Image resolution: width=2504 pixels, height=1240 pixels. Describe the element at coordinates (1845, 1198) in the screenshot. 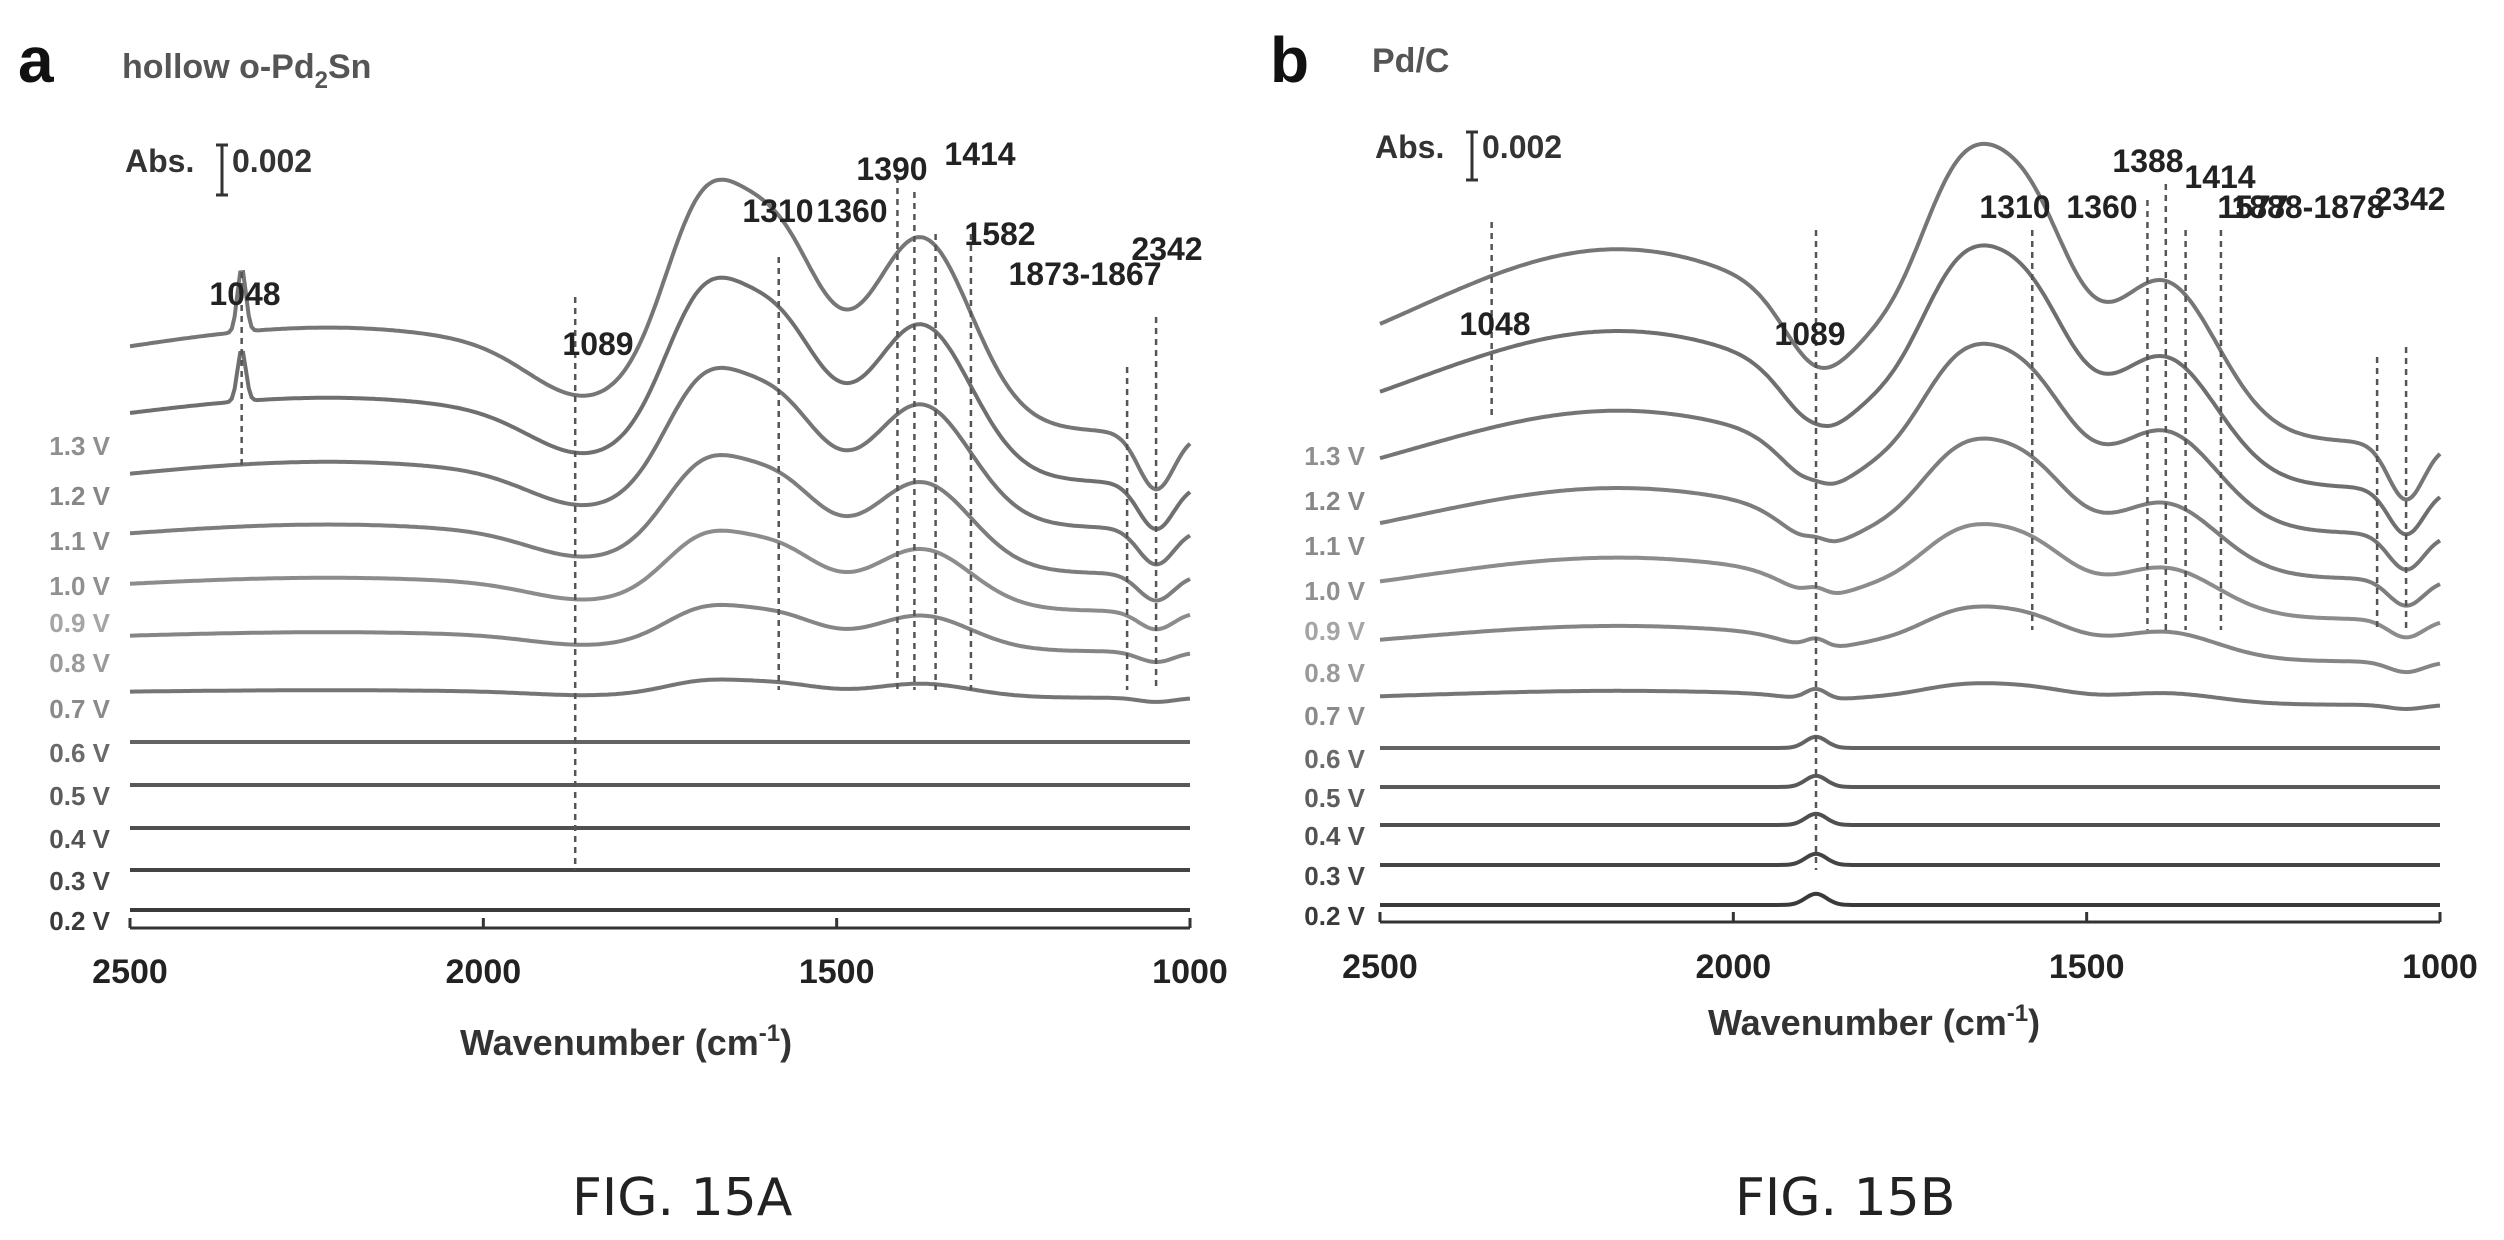

I see `caption-fig-15b: FIG. 15B` at that location.